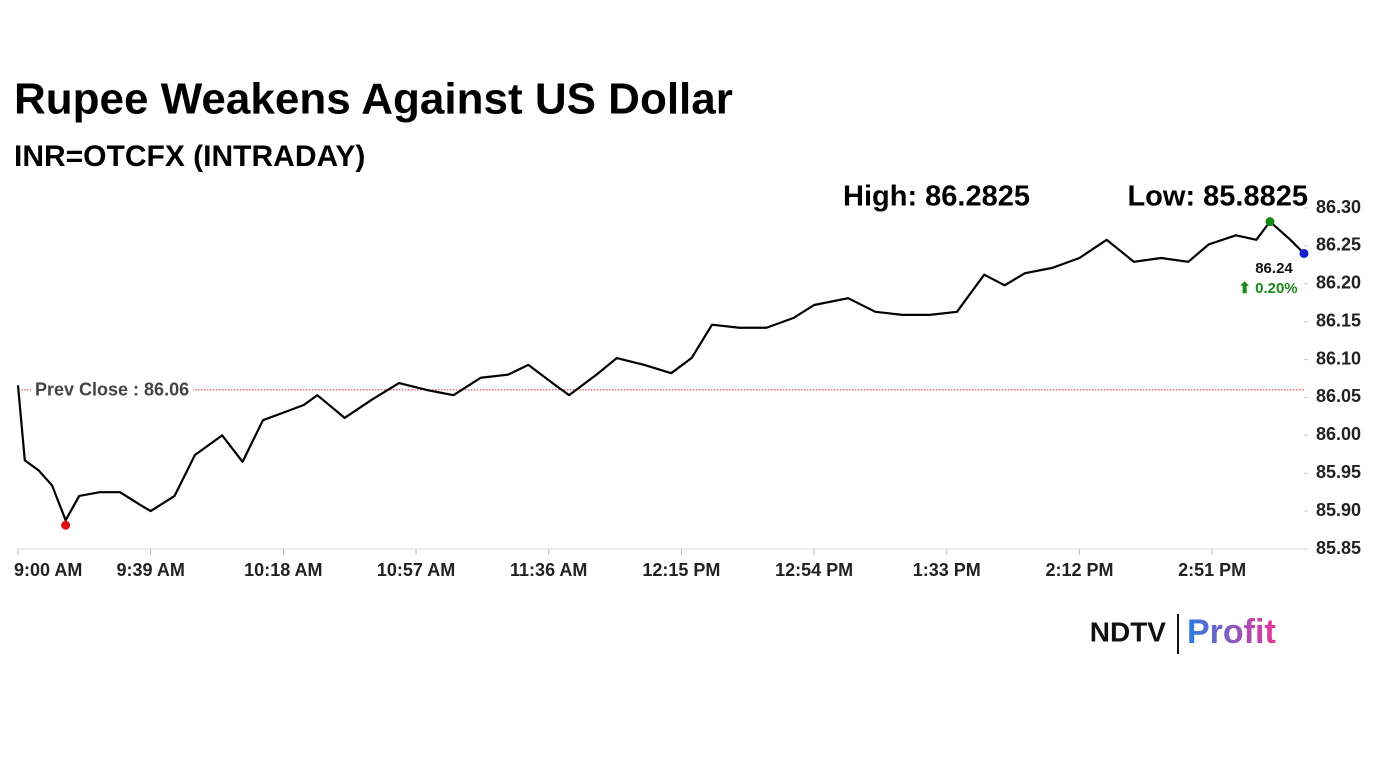 This screenshot has width=1382, height=777. Describe the element at coordinates (1338, 320) in the screenshot. I see `y-tick-label: 86.15` at that location.